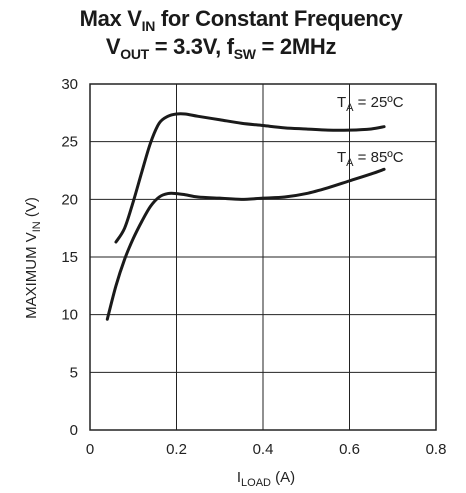 This screenshot has width=466, height=493. What do you see at coordinates (279, 18) in the screenshot?
I see `chart-title-constant-frequency: for Constant Frequency` at bounding box center [279, 18].